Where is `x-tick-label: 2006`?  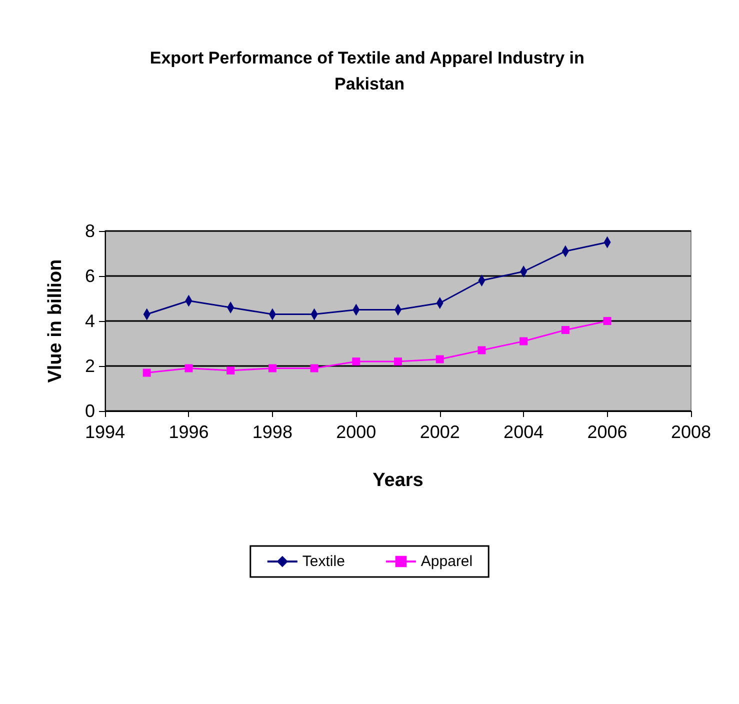
x-tick-label: 2006 is located at coordinates (607, 432).